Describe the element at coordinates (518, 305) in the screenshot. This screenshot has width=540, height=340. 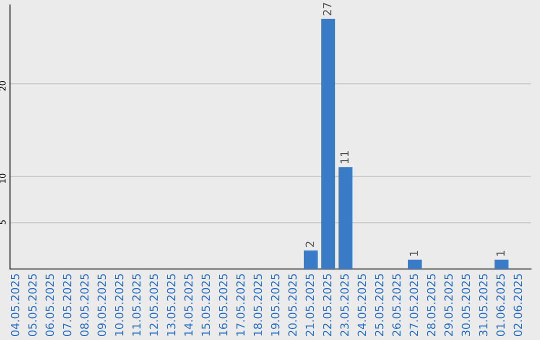
I see `x-tick-label: 02.06.2025` at that location.